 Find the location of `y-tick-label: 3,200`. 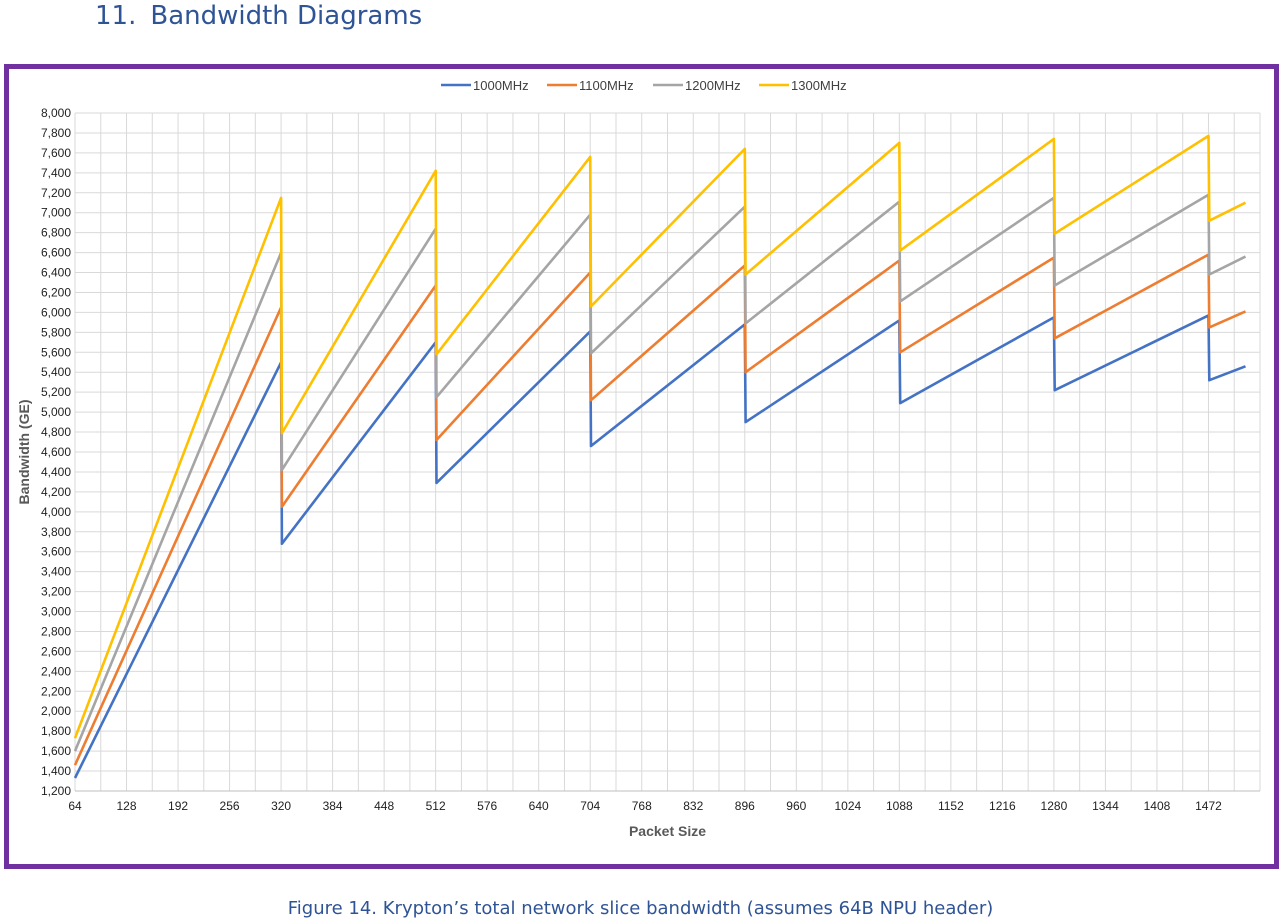

y-tick-label: 3,200 is located at coordinates (56, 592).